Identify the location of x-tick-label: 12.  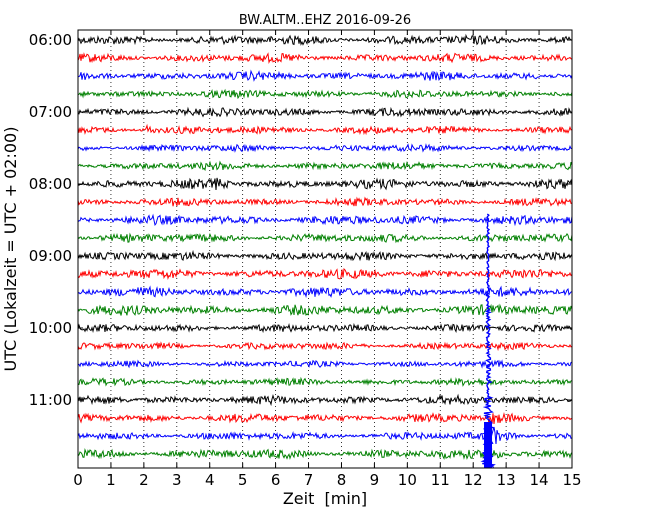
(473, 480).